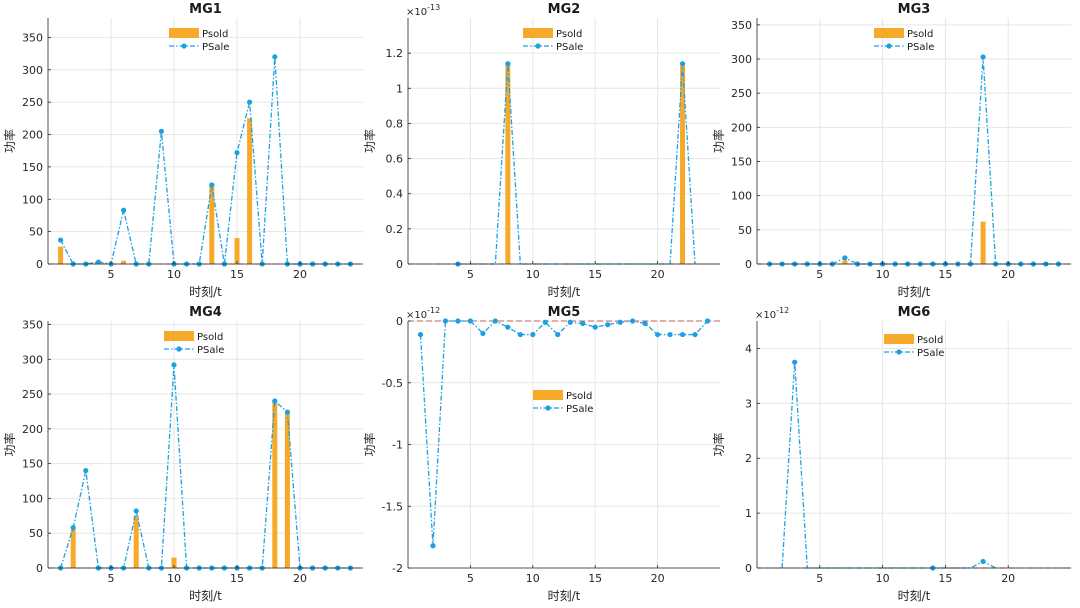  What do you see at coordinates (433, 7) in the screenshot?
I see `exponent-power: -13` at bounding box center [433, 7].